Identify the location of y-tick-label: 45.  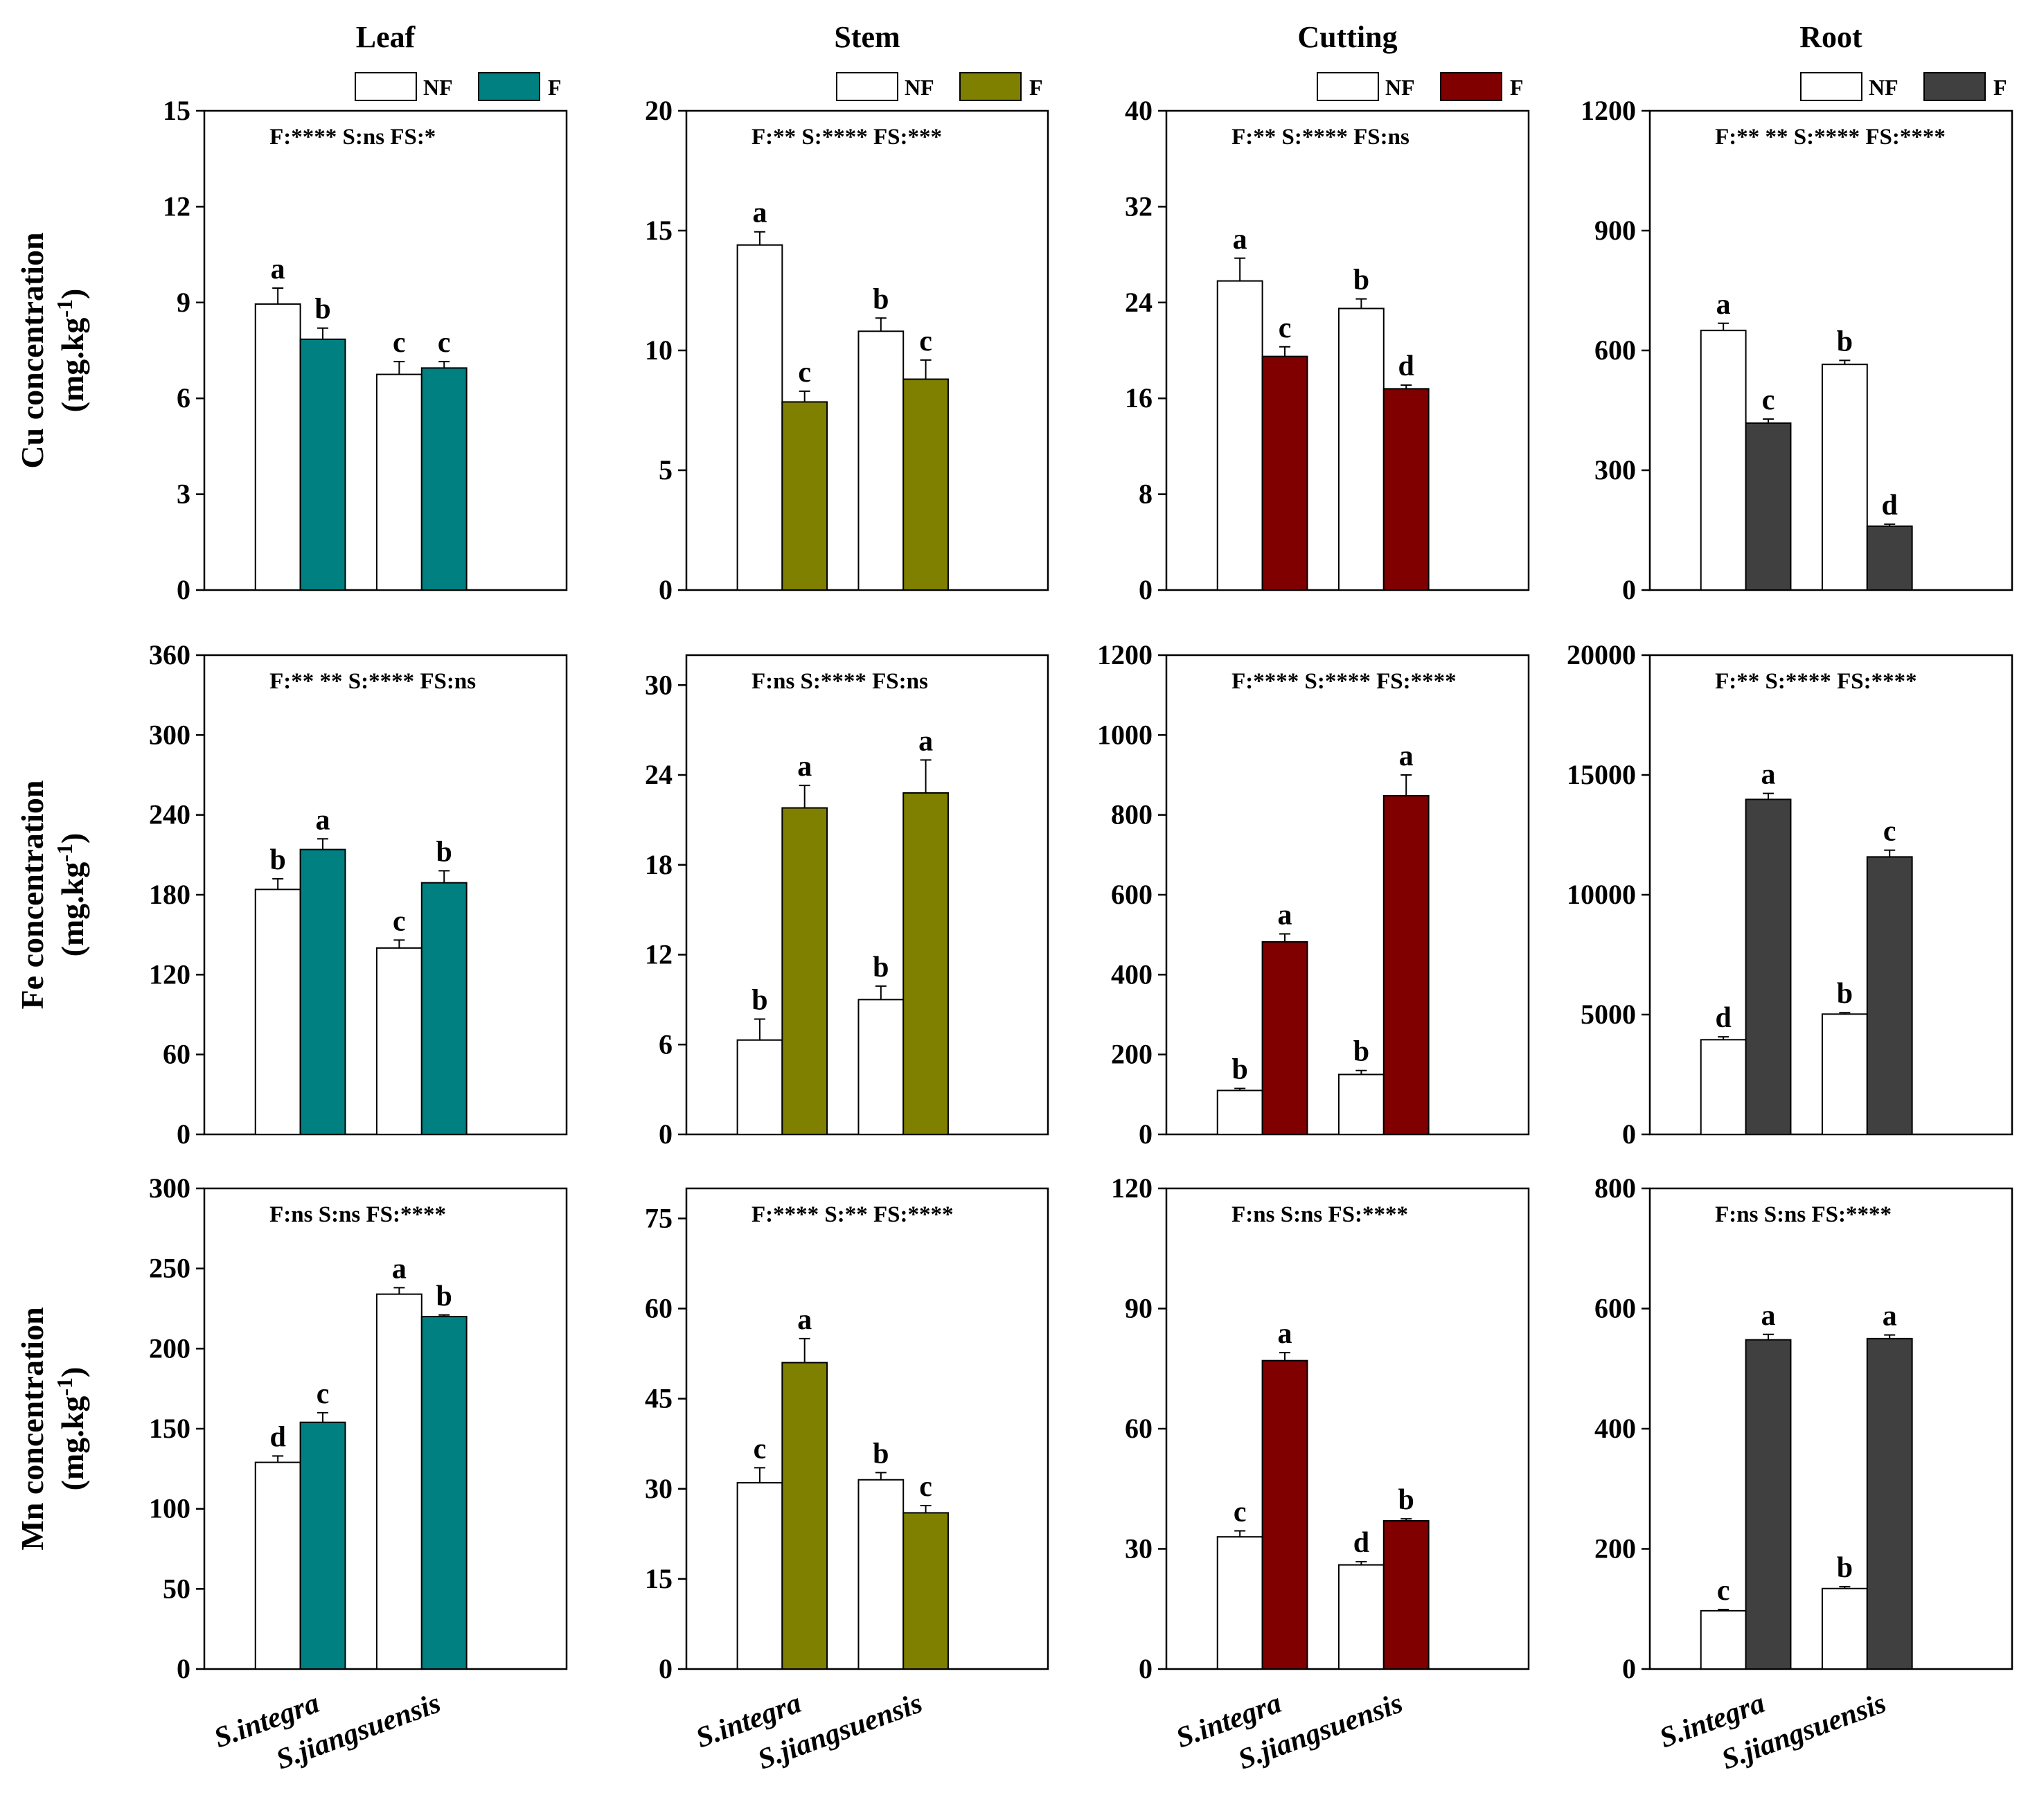
(659, 1398).